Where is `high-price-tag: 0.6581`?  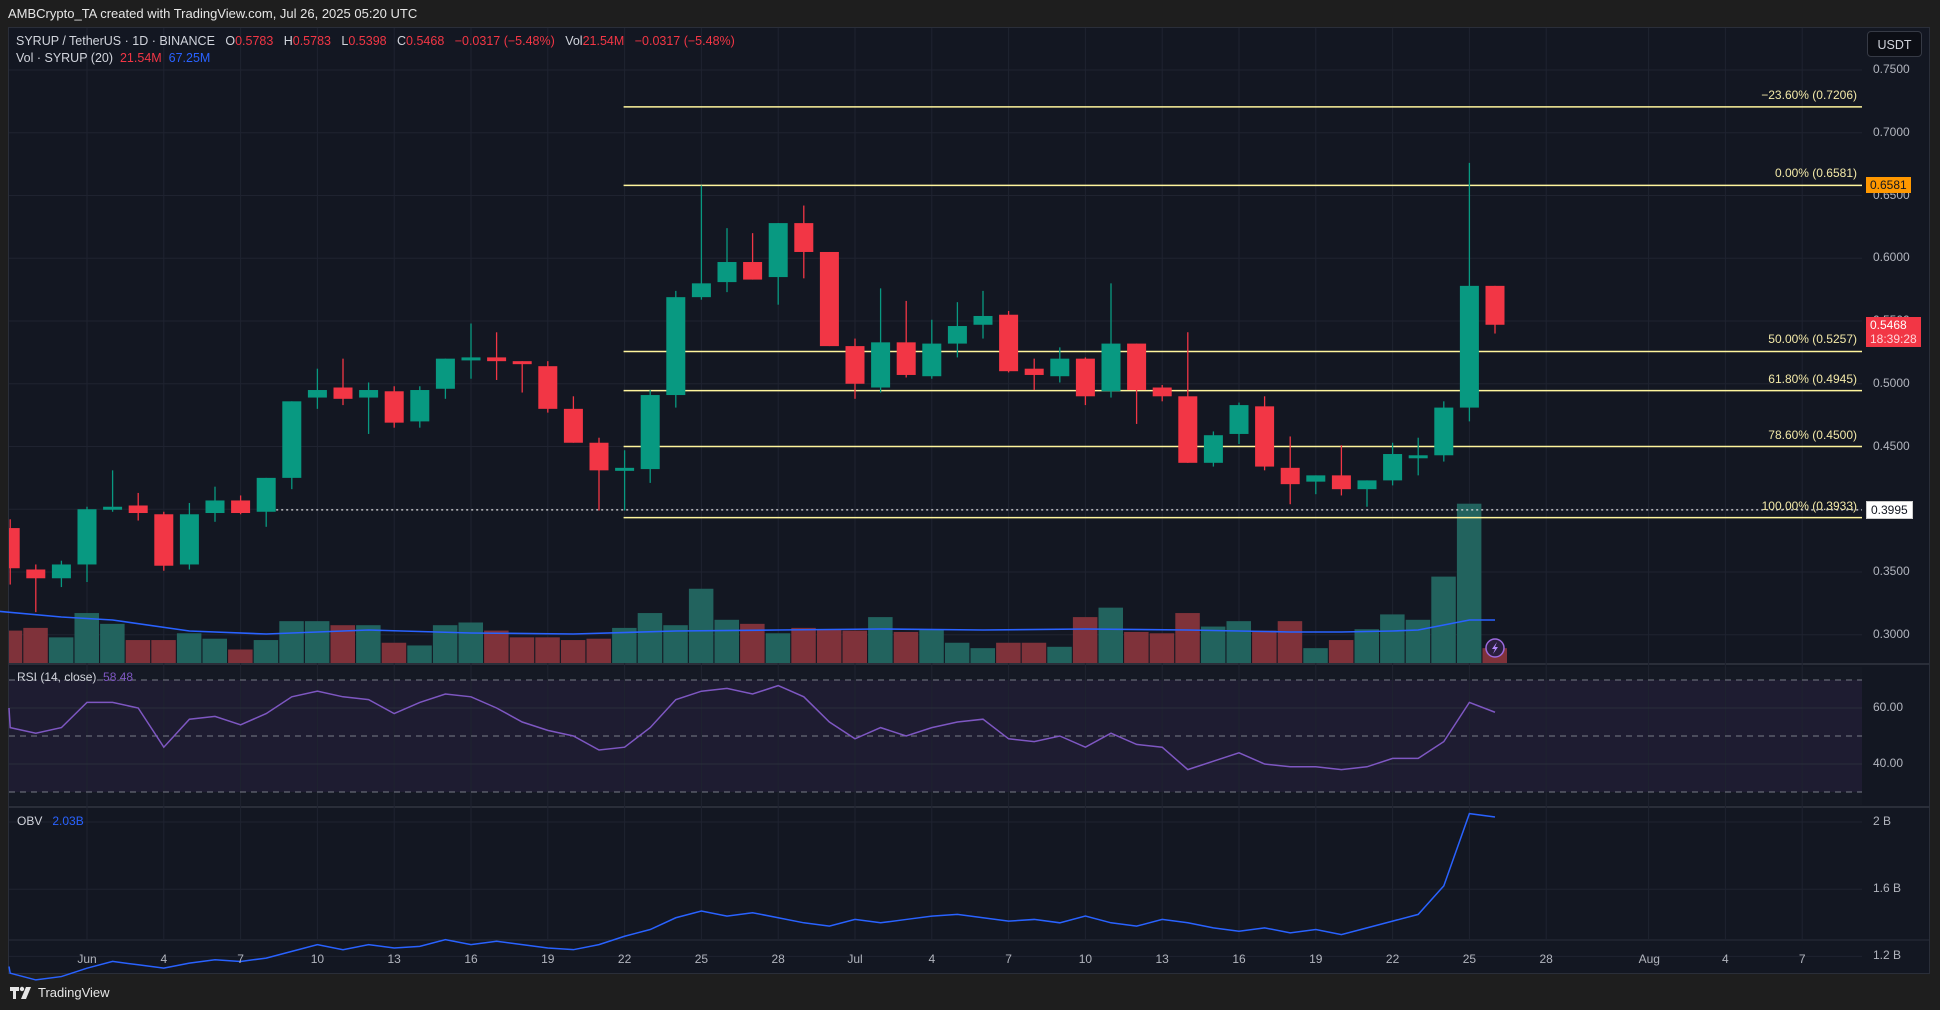 high-price-tag: 0.6581 is located at coordinates (1888, 185).